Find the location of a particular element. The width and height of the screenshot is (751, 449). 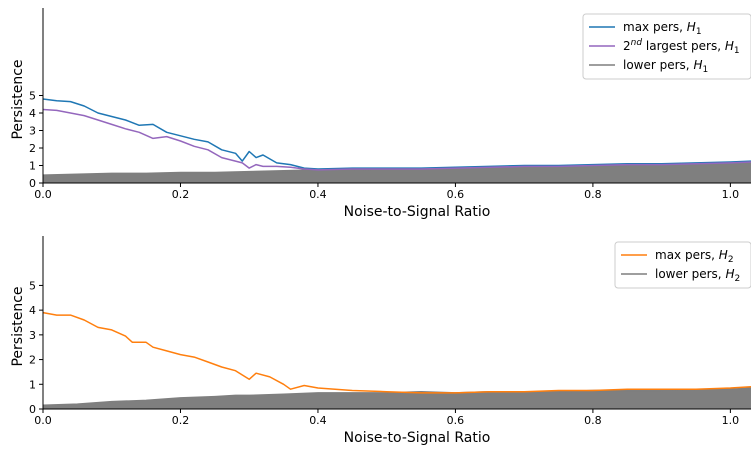

legend-label-max: max pers, H1 is located at coordinates (662, 28).